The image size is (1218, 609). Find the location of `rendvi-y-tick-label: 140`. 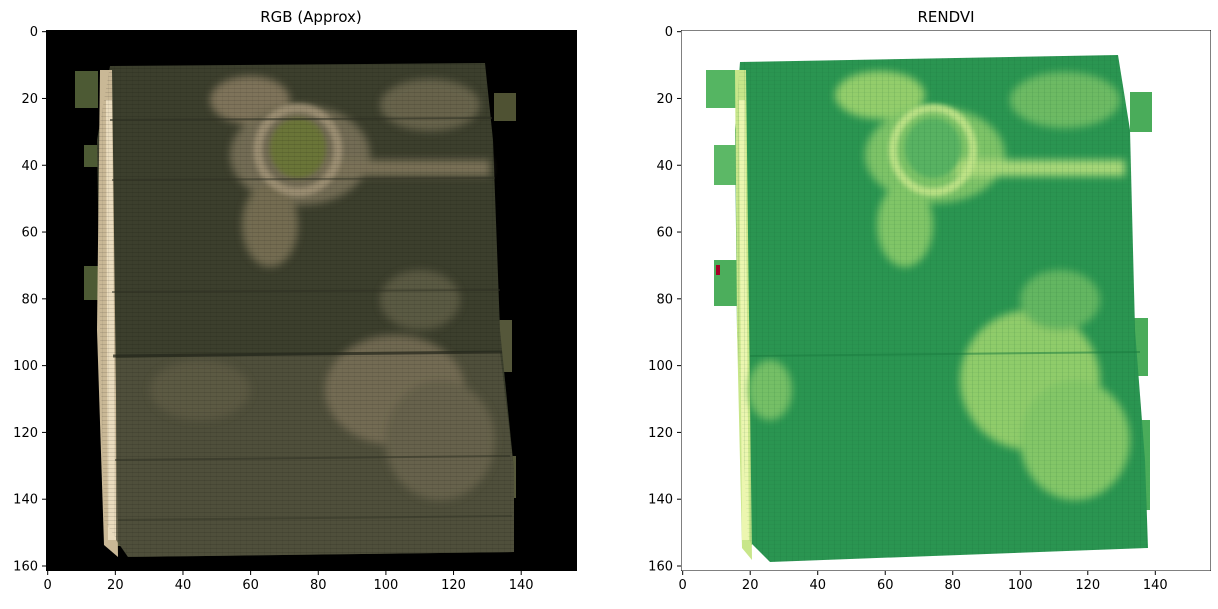

rendvi-y-tick-label: 140 is located at coordinates (660, 500).